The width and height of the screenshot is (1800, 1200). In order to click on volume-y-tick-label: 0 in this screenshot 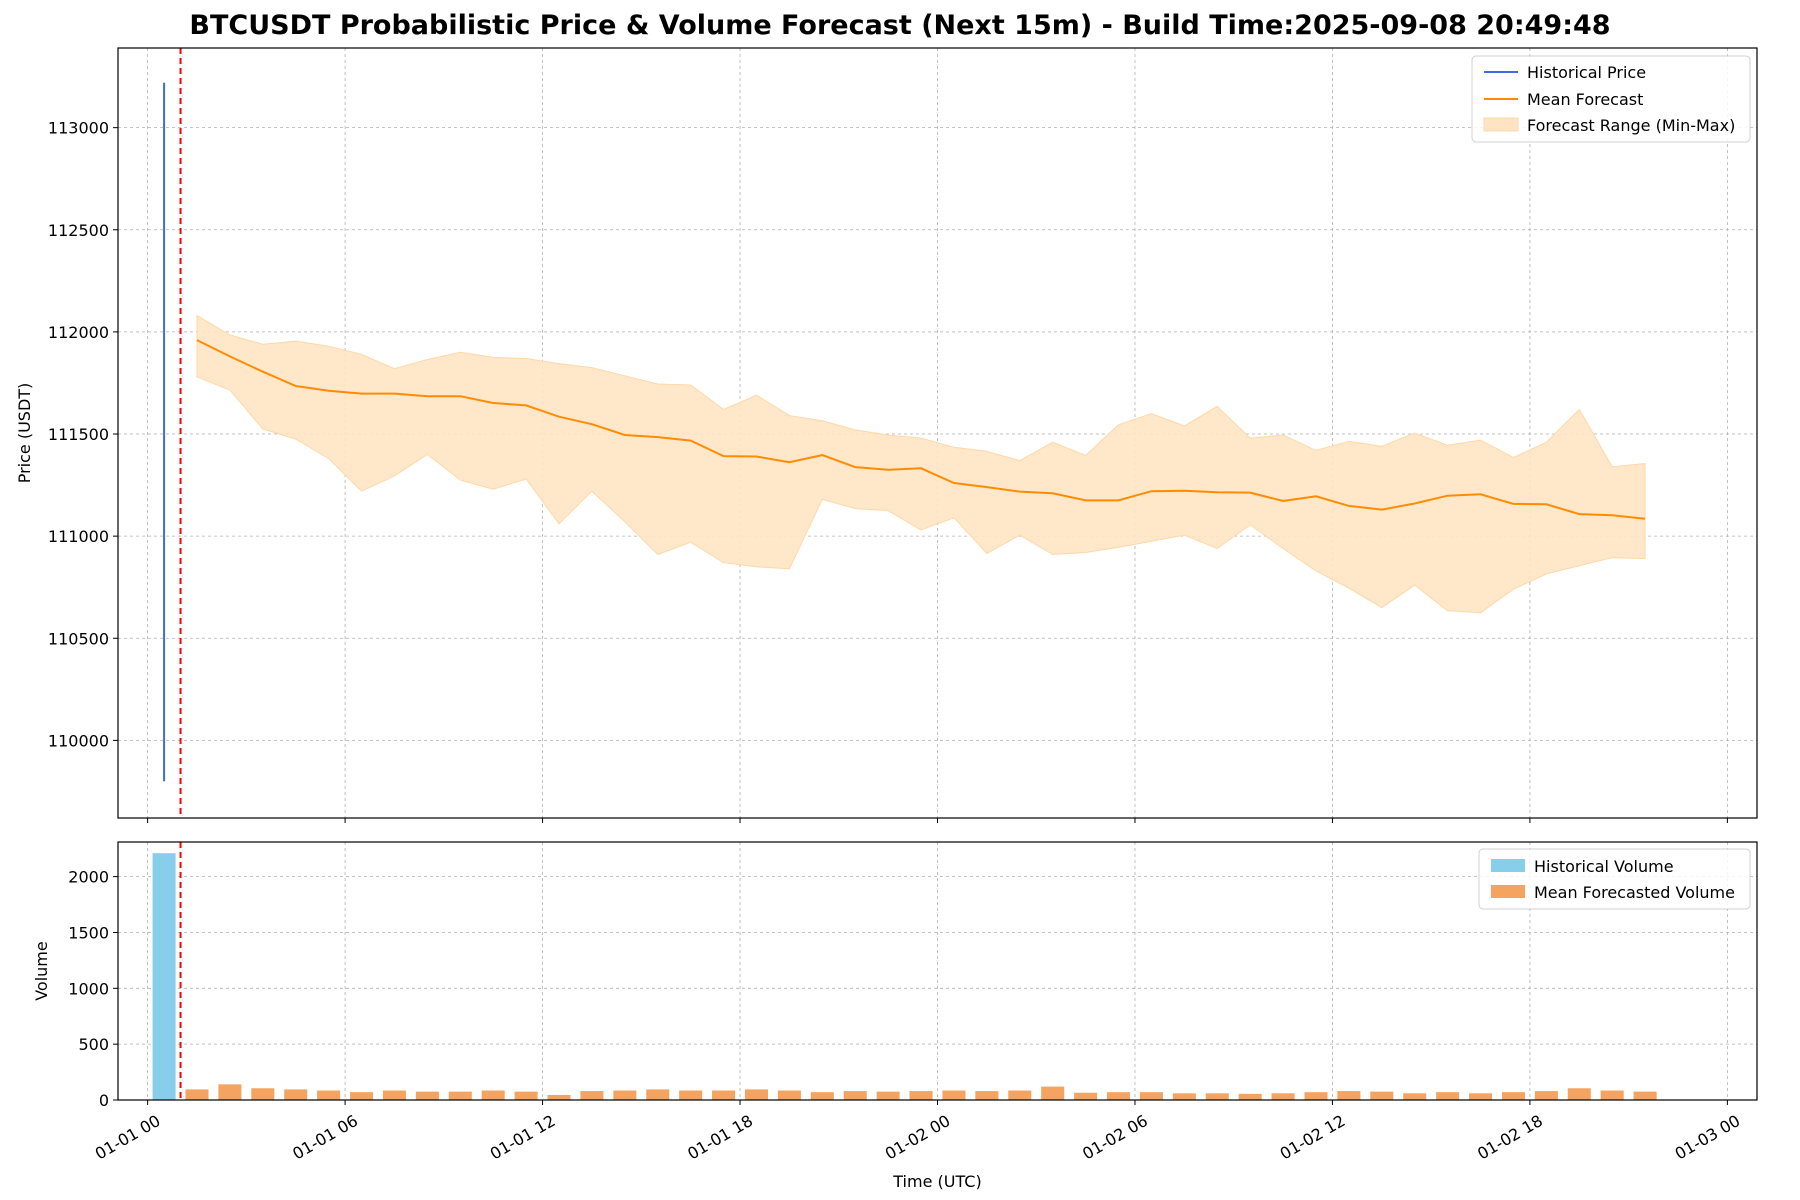, I will do `click(104, 1100)`.